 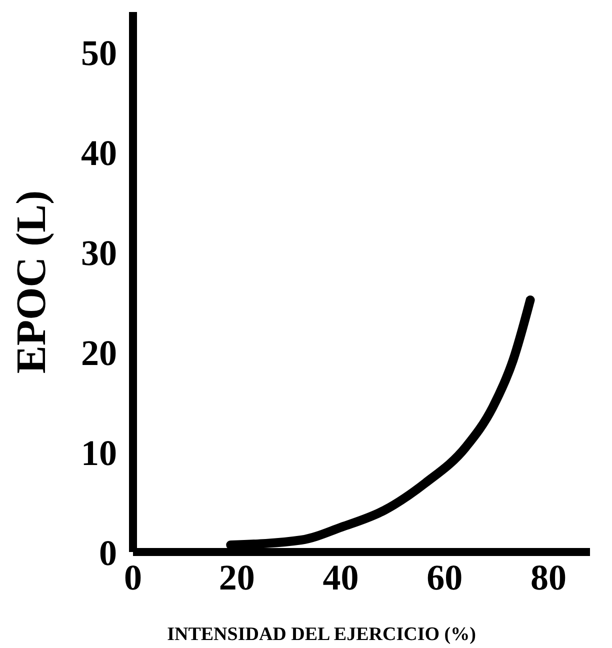 I want to click on y-tick-label: 40, so click(x=99, y=152).